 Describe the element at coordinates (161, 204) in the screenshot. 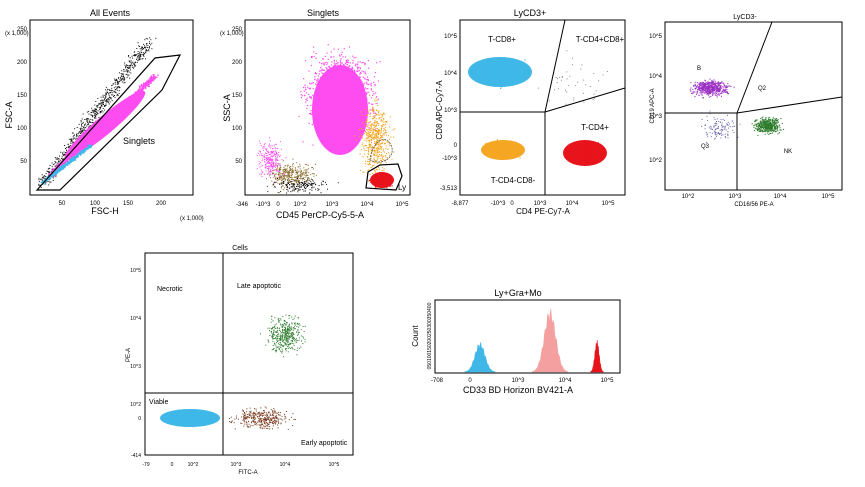

I see `x-tick: 200` at that location.